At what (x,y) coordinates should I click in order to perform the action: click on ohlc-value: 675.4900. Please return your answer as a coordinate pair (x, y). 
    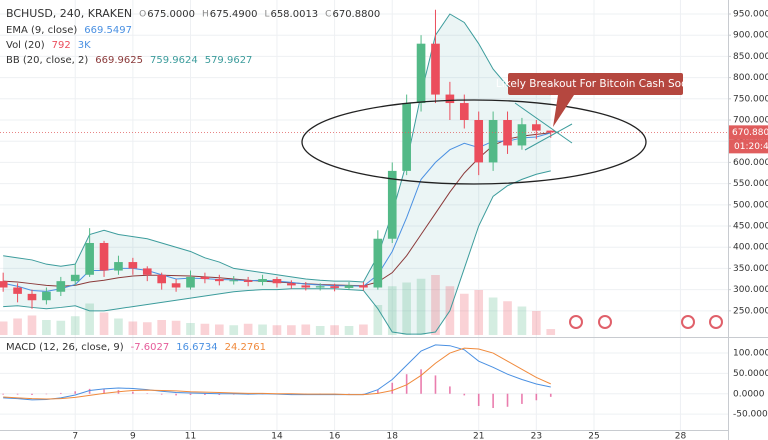
    Looking at the image, I should click on (234, 14).